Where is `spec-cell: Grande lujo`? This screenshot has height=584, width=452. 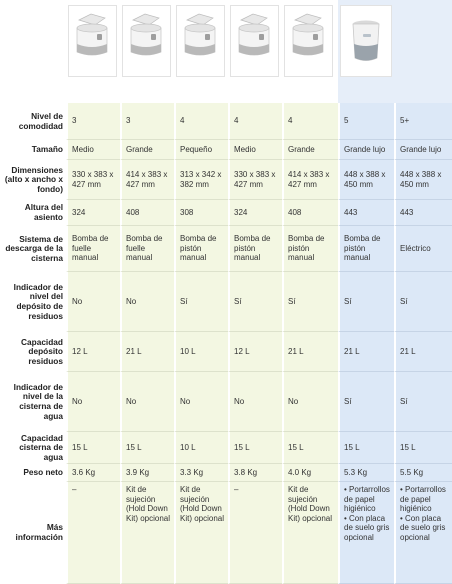
spec-cell: Grande lujo is located at coordinates (366, 150).